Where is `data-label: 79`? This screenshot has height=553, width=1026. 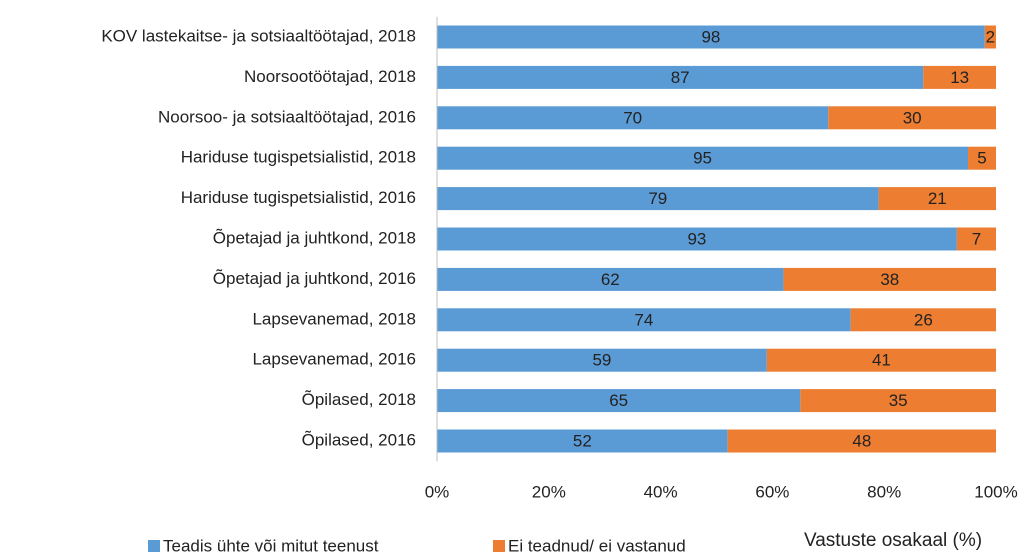
data-label: 79 is located at coordinates (657, 198).